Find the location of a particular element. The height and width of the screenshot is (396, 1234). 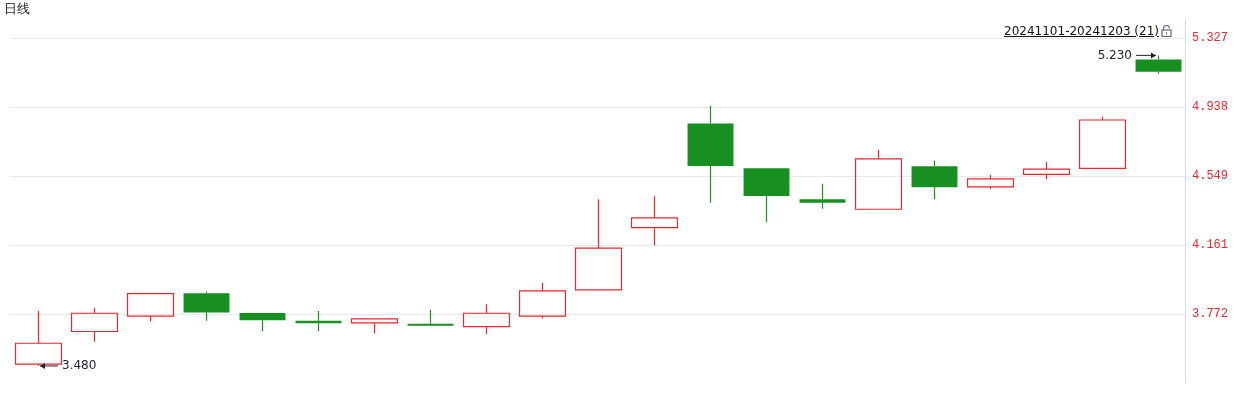

y-tick-label: 5.327 is located at coordinates (1210, 38).